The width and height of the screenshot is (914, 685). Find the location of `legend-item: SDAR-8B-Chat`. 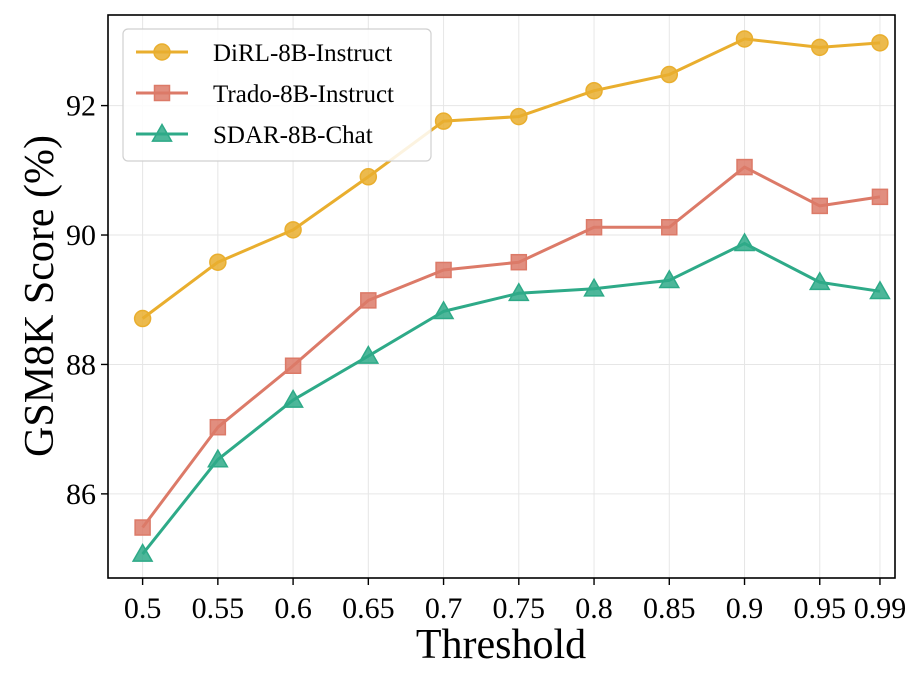

legend-item: SDAR-8B-Chat is located at coordinates (254, 135).